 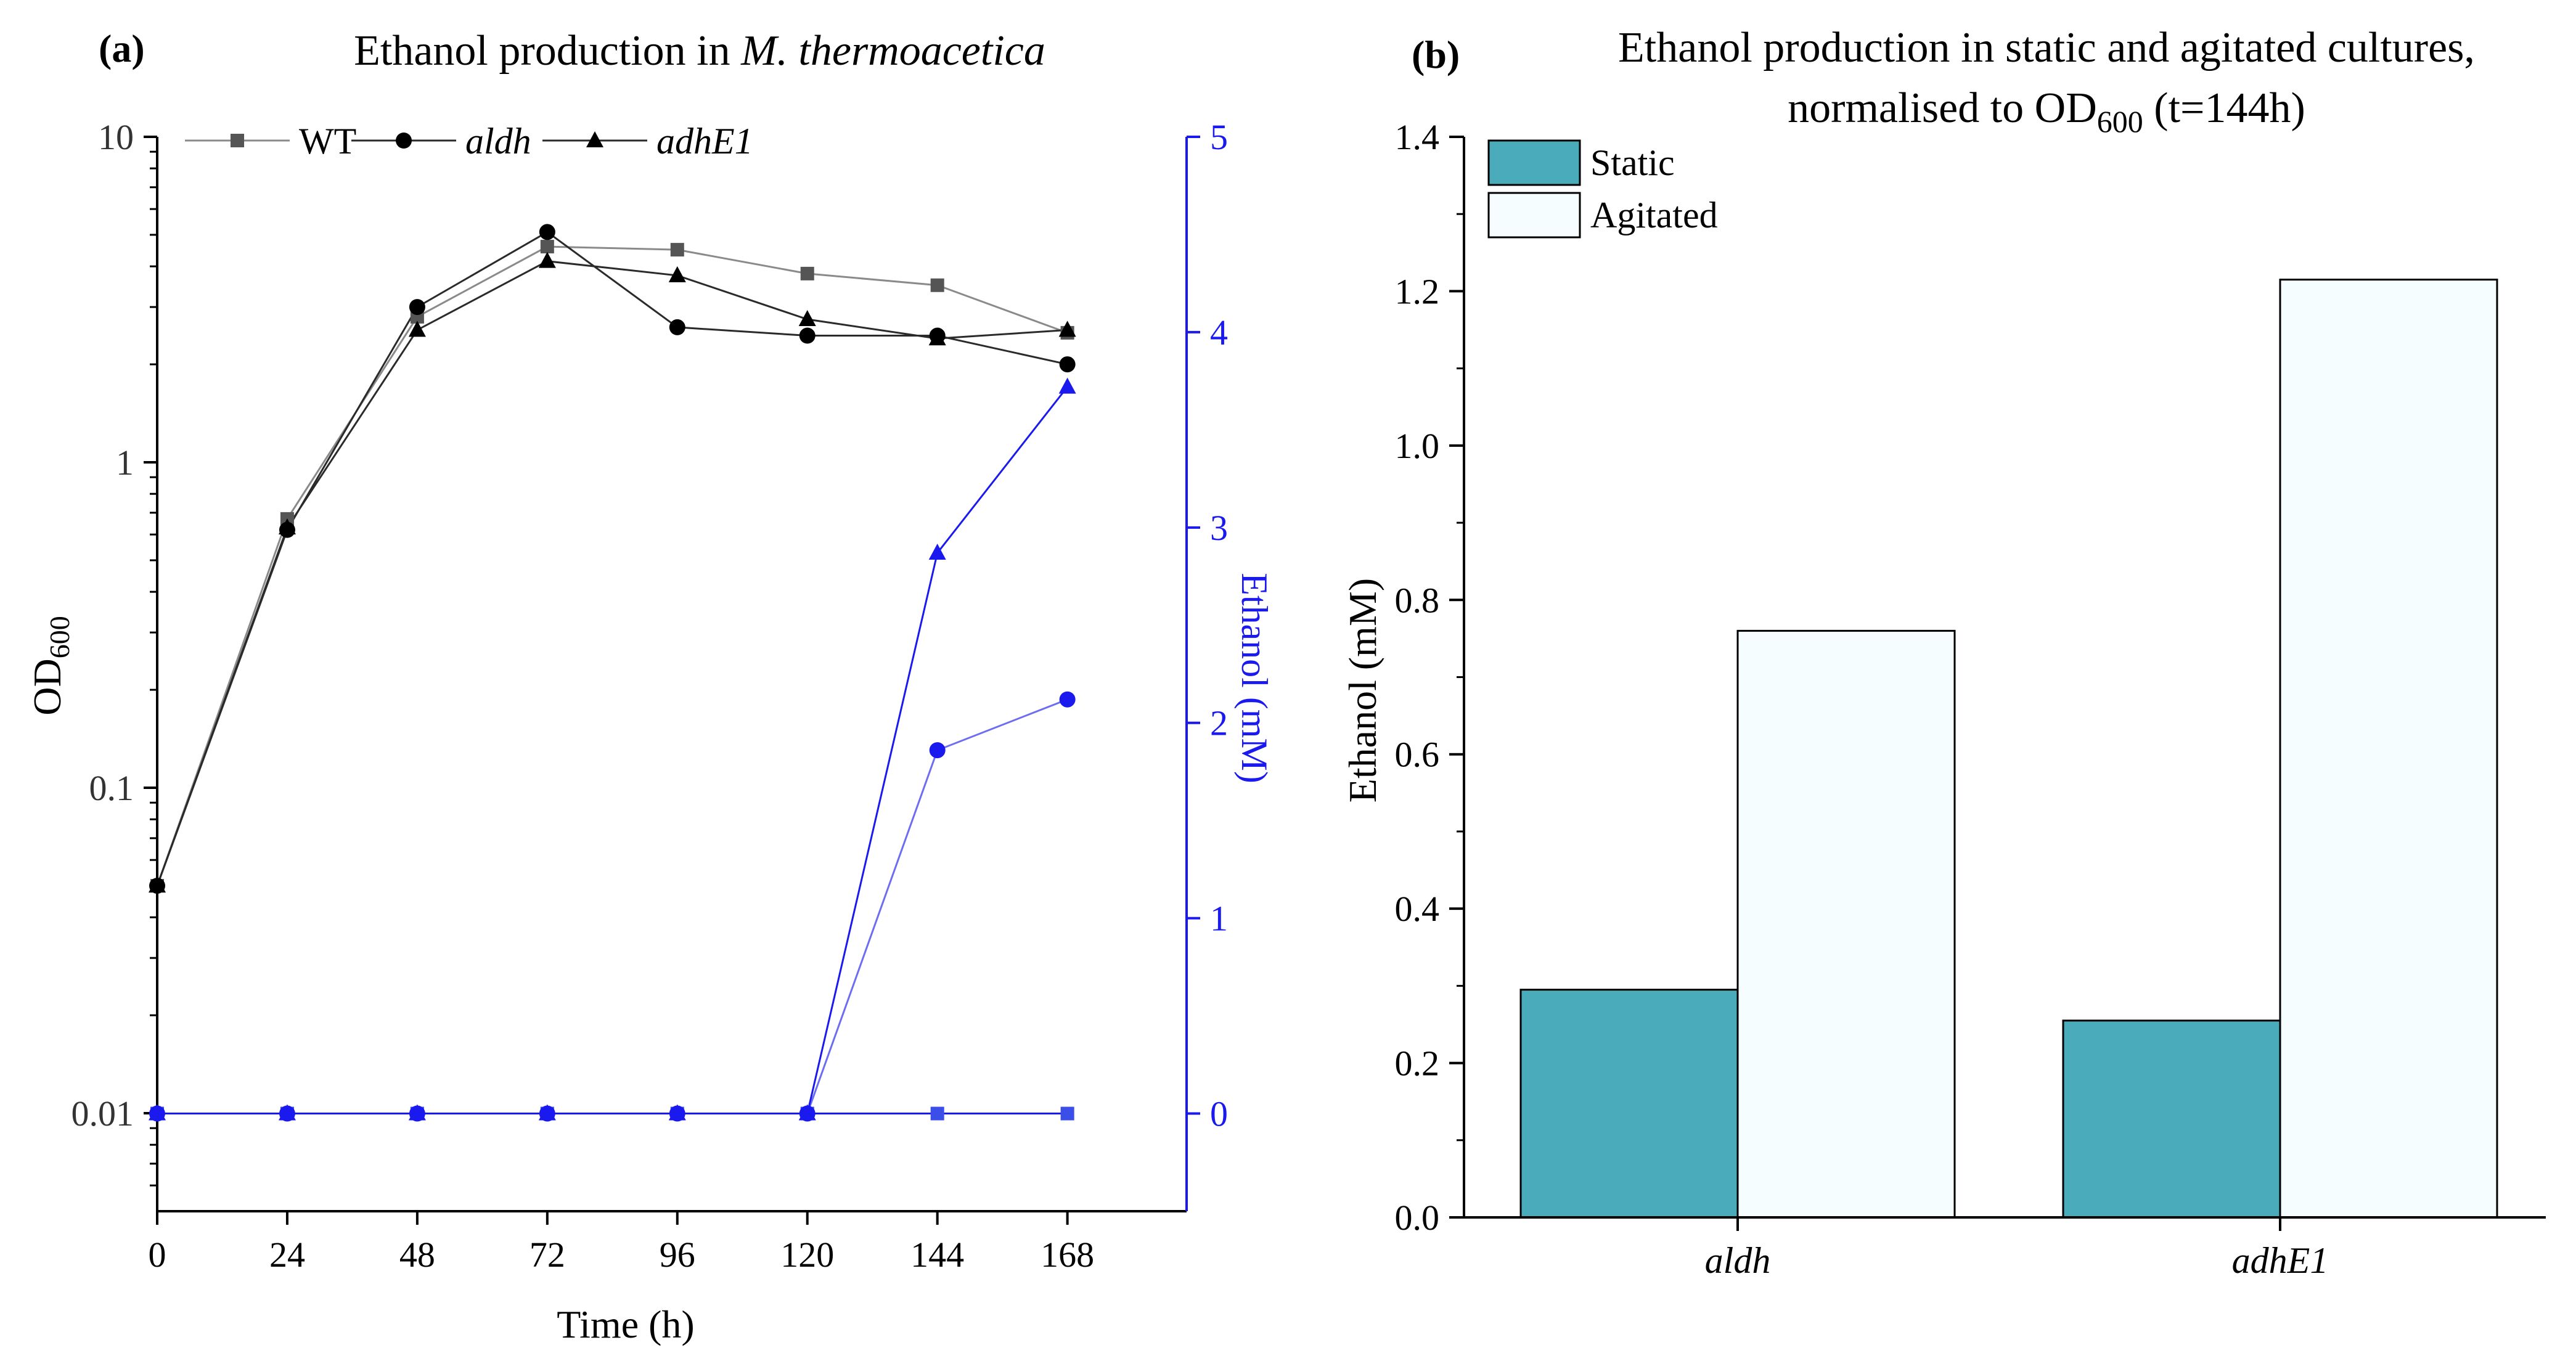 What do you see at coordinates (704, 141) in the screenshot?
I see `panel-a-legend-label-adhE1: adhE1` at bounding box center [704, 141].